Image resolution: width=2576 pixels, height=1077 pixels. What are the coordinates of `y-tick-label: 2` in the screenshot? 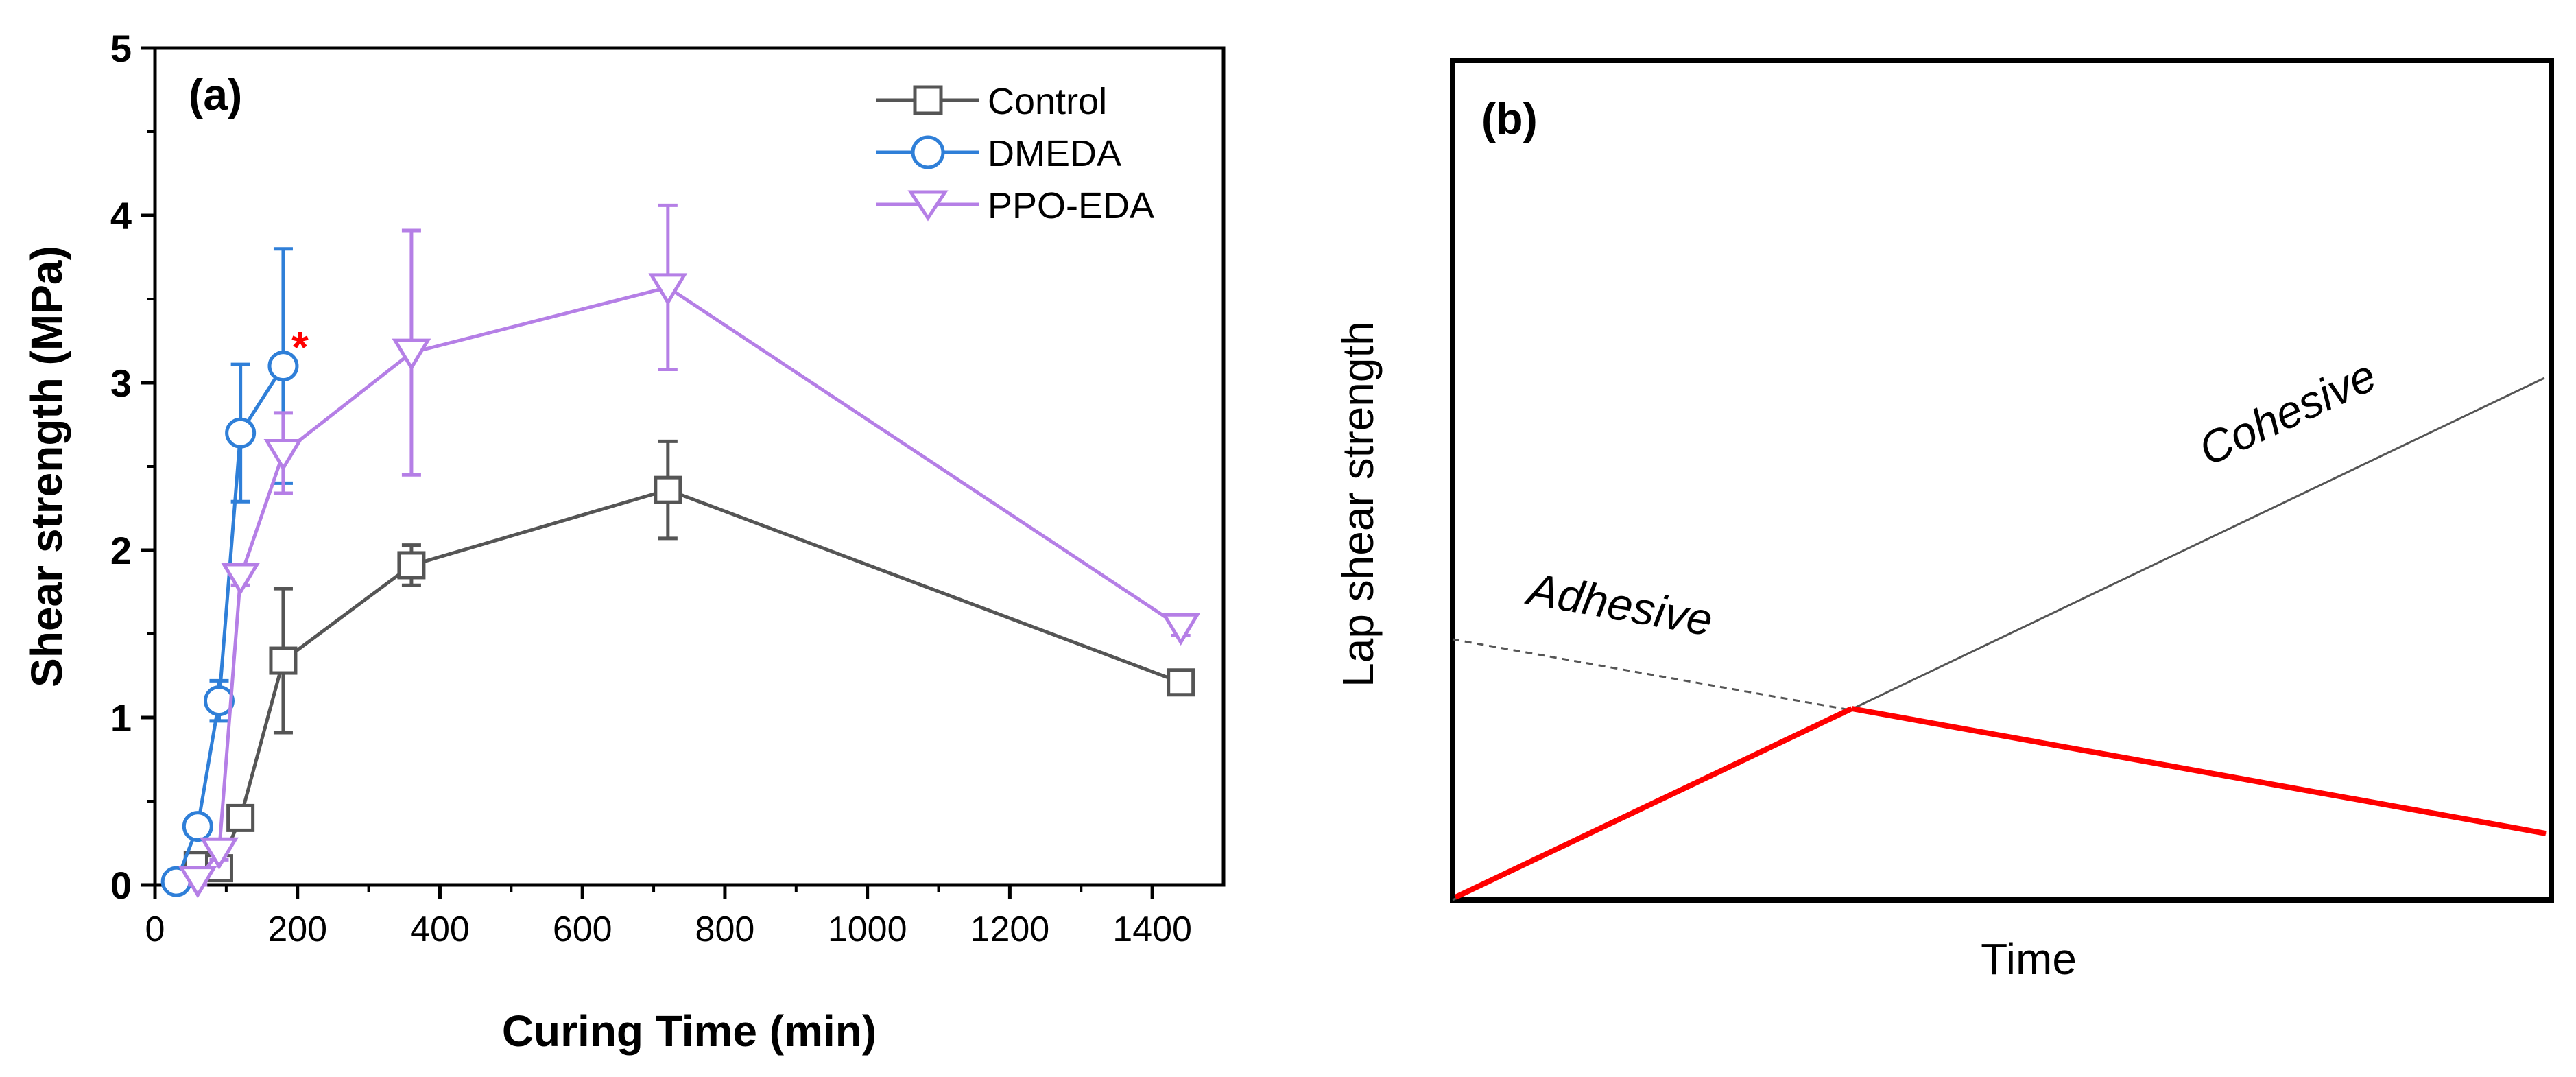 It's located at (121, 550).